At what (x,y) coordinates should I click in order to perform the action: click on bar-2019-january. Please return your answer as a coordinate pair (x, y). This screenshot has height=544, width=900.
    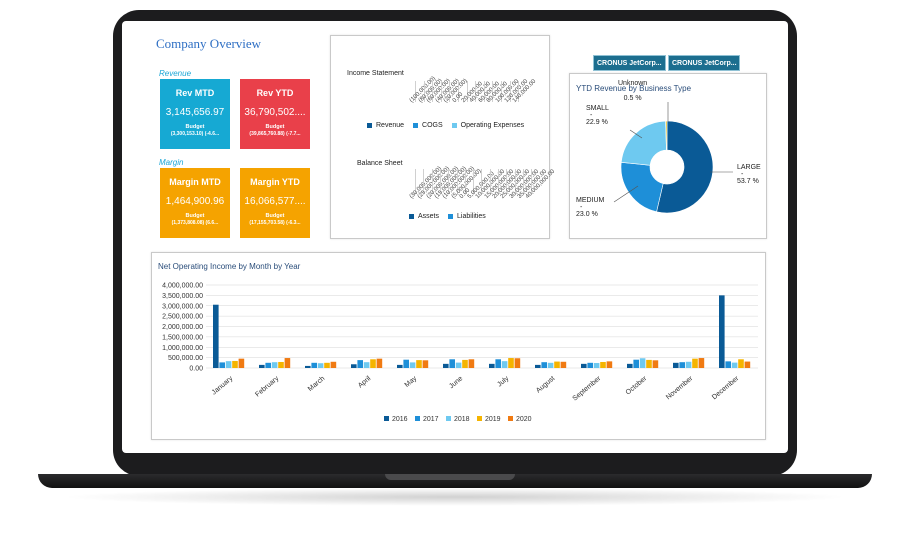
    Looking at the image, I should click on (235, 364).